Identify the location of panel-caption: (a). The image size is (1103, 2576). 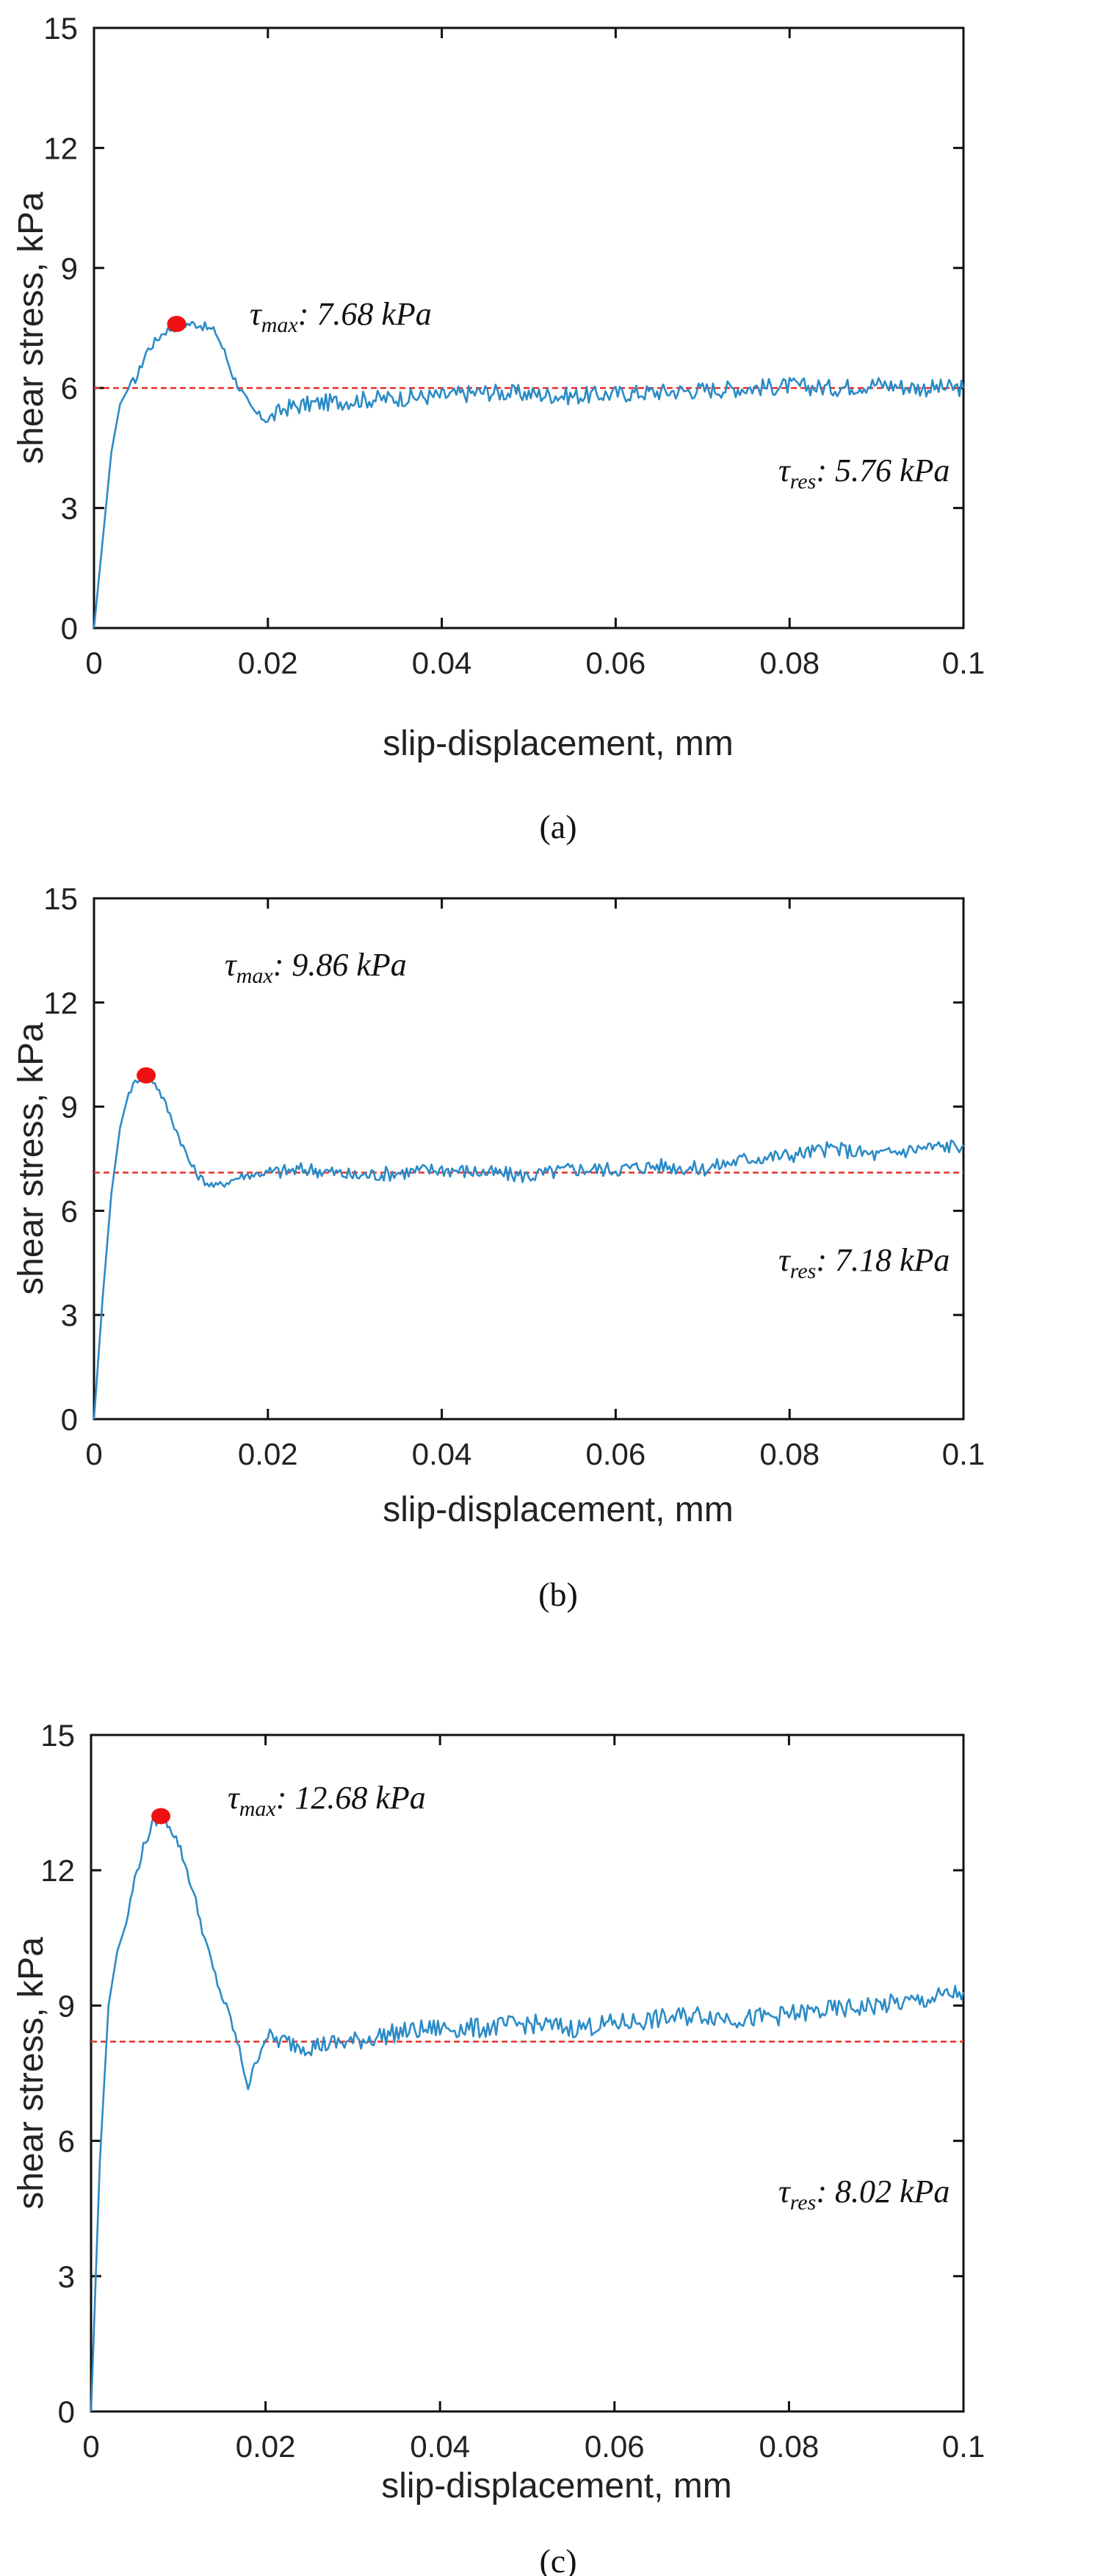
(557, 827).